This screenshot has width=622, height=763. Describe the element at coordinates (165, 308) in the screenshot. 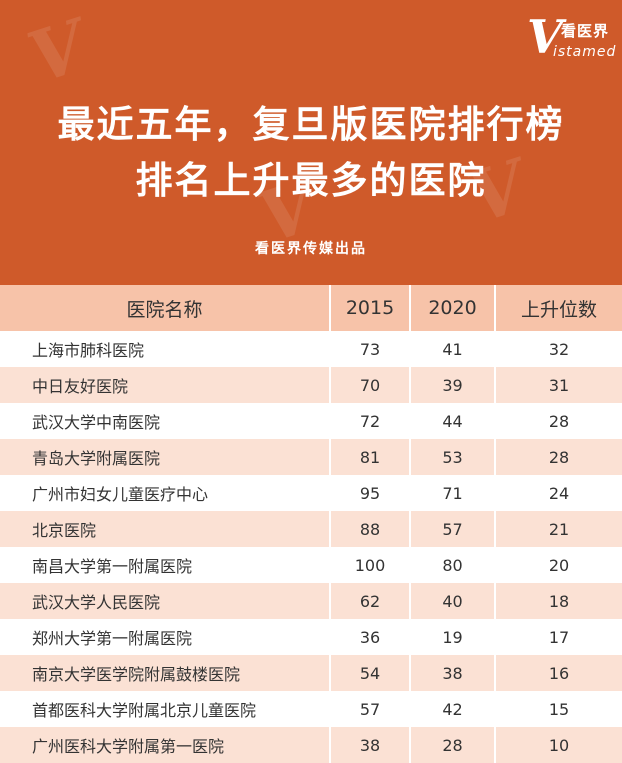

I see `header-hospital-name: 医院名称` at that location.